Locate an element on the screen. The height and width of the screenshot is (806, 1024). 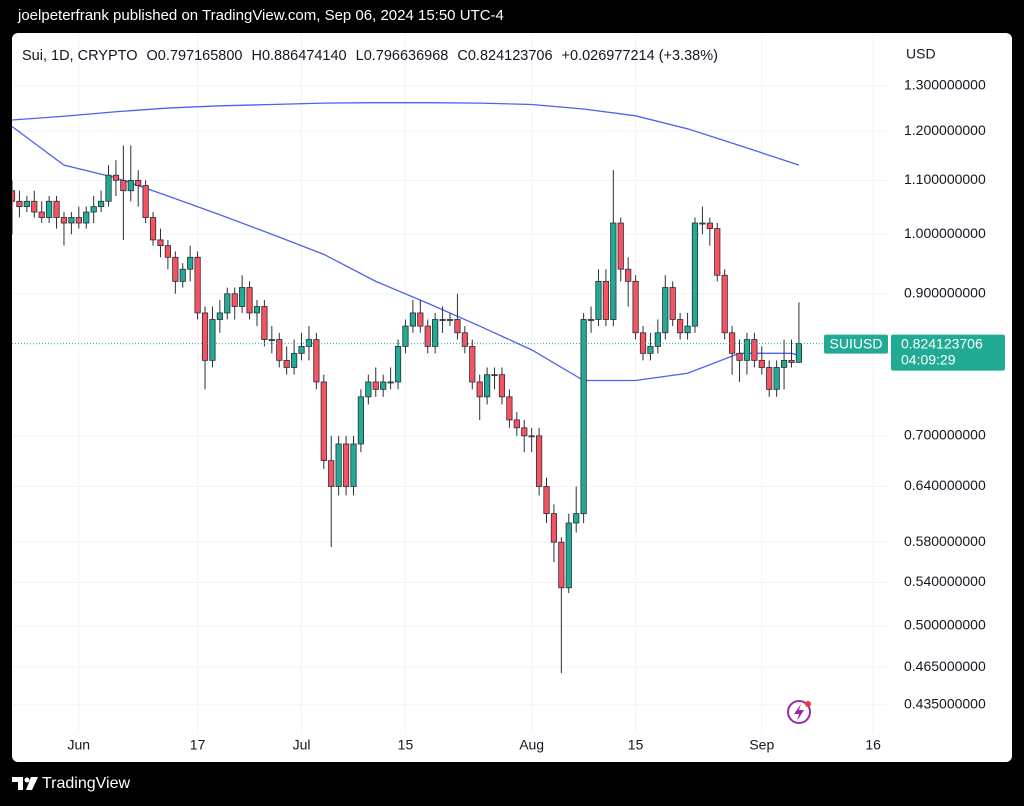
currency: USD is located at coordinates (921, 54).